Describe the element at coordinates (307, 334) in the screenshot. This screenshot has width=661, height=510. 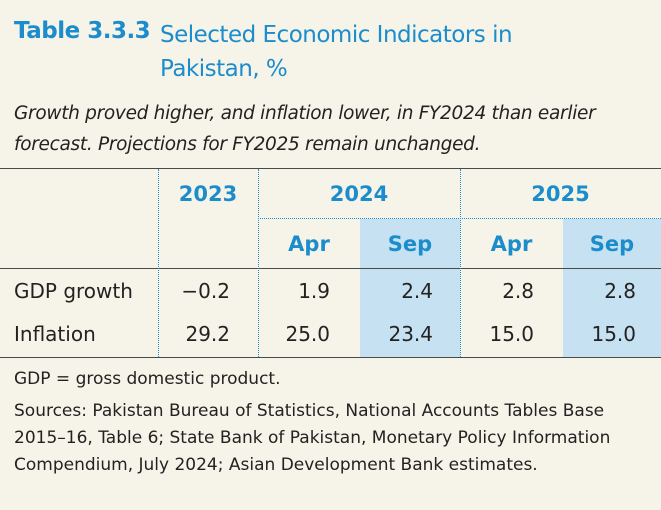
I see `cell: 25.0` at that location.